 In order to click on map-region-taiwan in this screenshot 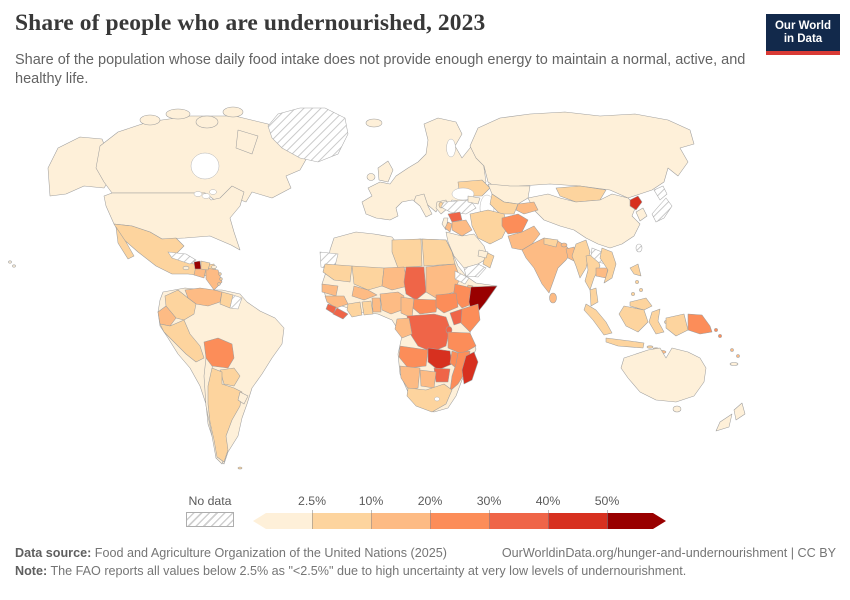, I will do `click(639, 248)`.